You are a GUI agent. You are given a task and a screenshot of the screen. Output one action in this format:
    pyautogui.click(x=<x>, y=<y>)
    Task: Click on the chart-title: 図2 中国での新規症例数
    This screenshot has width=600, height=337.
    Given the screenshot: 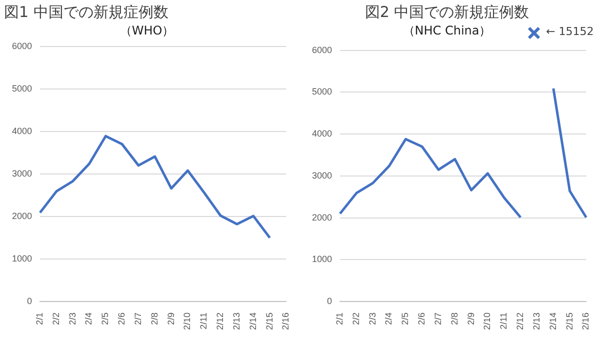 What is the action you would take?
    pyautogui.click(x=447, y=11)
    